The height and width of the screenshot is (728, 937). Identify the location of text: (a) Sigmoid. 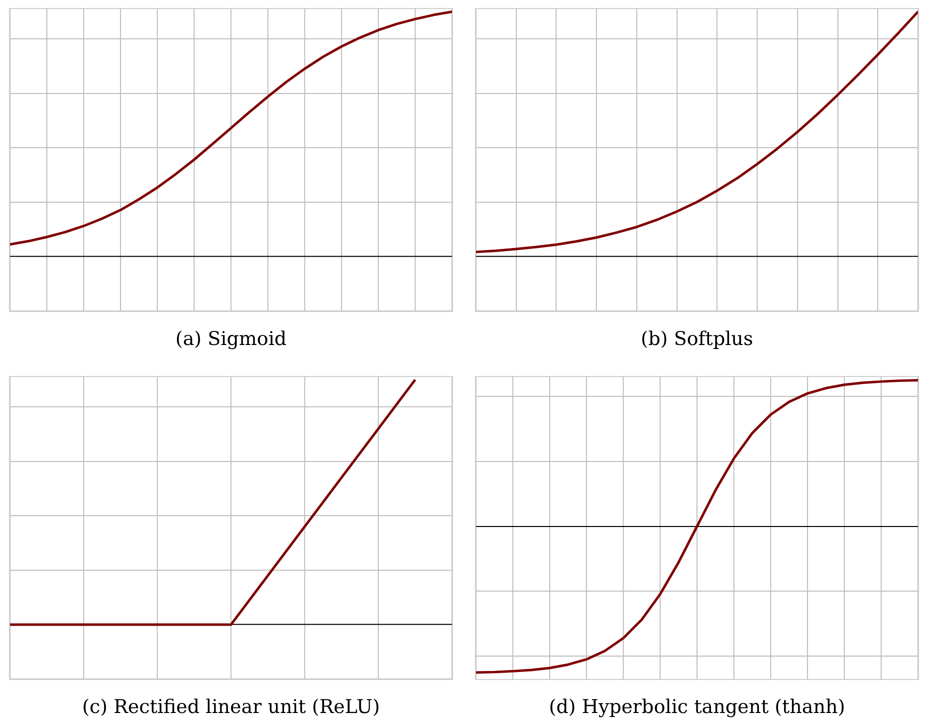
(231, 340).